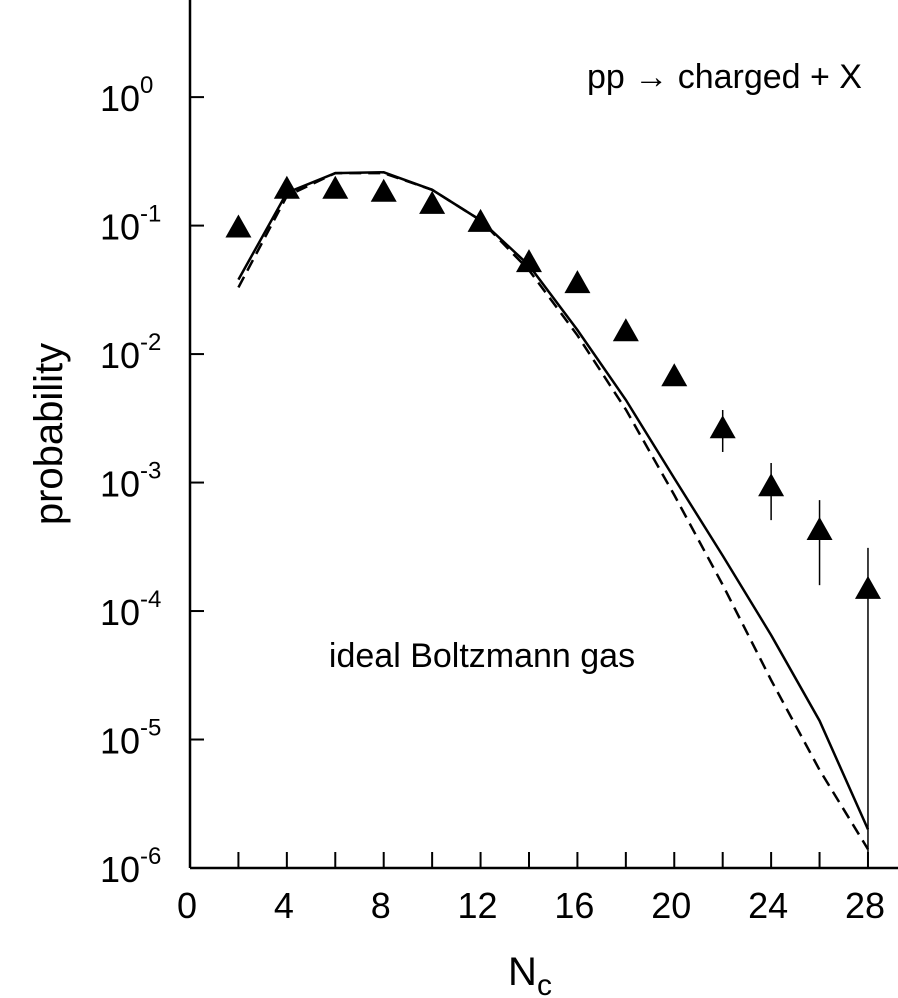 This screenshot has width=898, height=998. Describe the element at coordinates (482, 656) in the screenshot. I see `annotation: ideal Boltzmann gas` at that location.